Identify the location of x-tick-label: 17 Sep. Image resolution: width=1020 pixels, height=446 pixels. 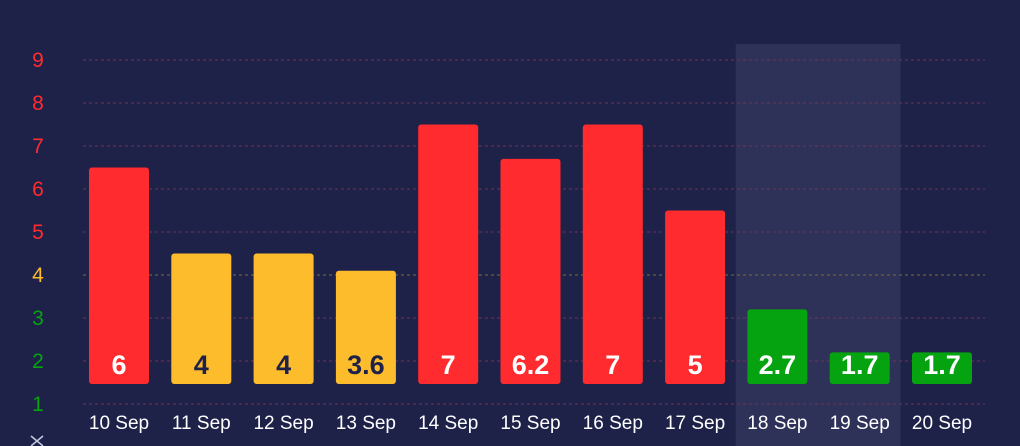
(695, 423).